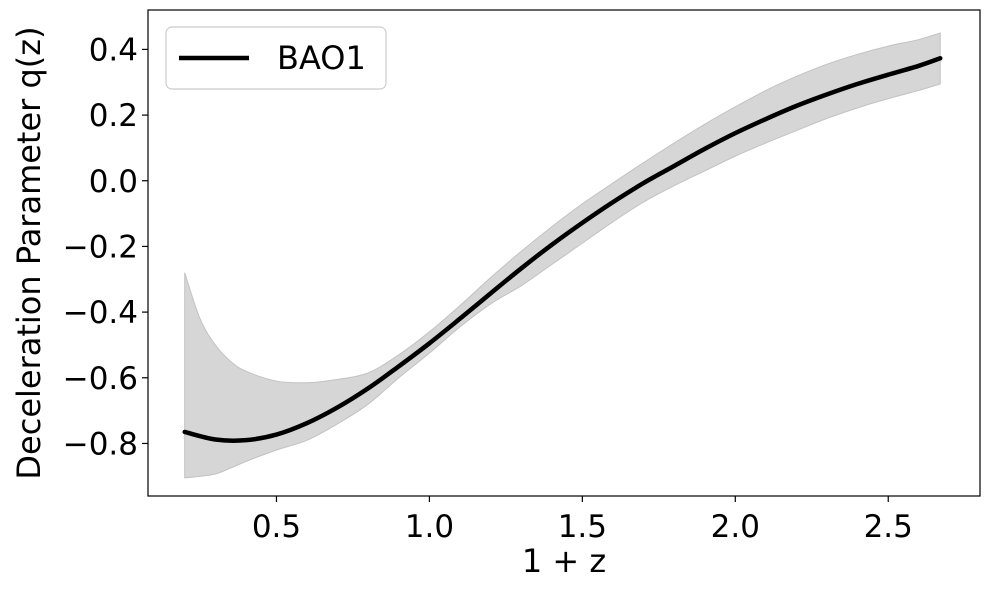 The height and width of the screenshot is (590, 990). I want to click on y-tick-label: 0.2, so click(113, 116).